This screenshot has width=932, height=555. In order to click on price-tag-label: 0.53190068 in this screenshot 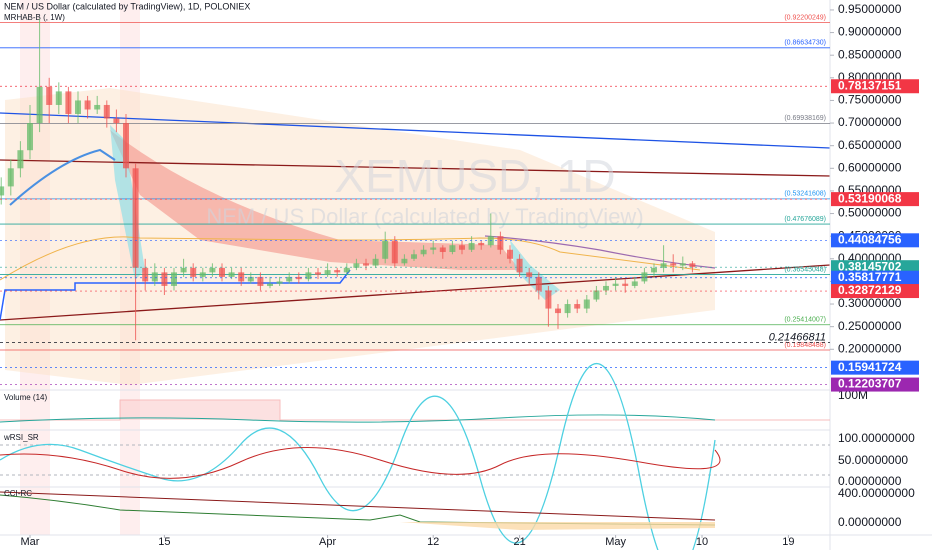, I will do `click(870, 198)`.